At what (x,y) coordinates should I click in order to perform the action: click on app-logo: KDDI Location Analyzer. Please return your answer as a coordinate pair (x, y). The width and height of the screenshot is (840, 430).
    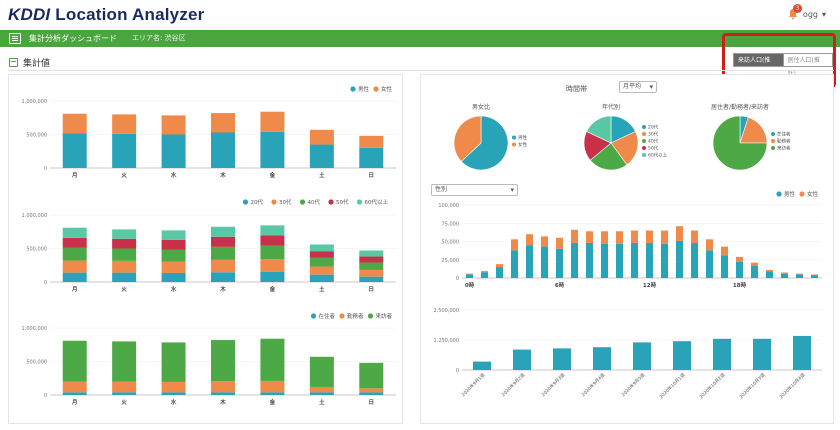
    Looking at the image, I should click on (106, 15).